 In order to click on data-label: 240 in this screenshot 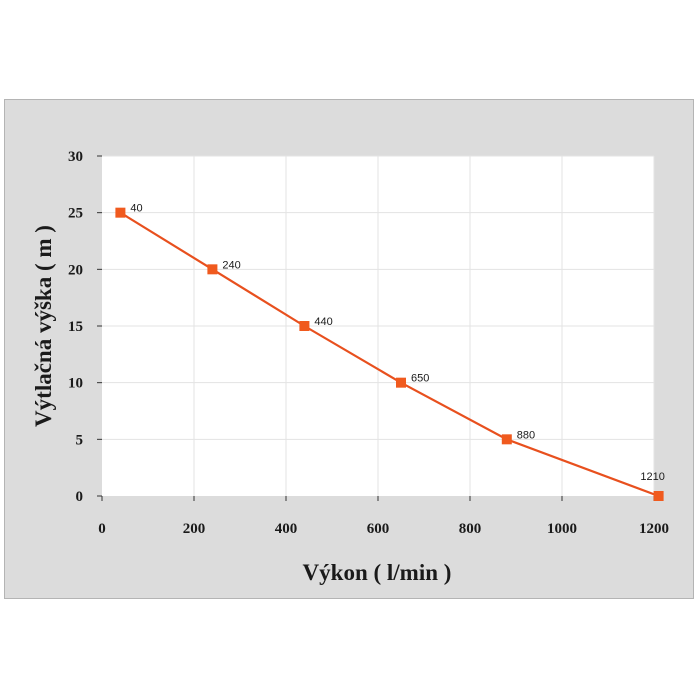, I will do `click(231, 265)`.